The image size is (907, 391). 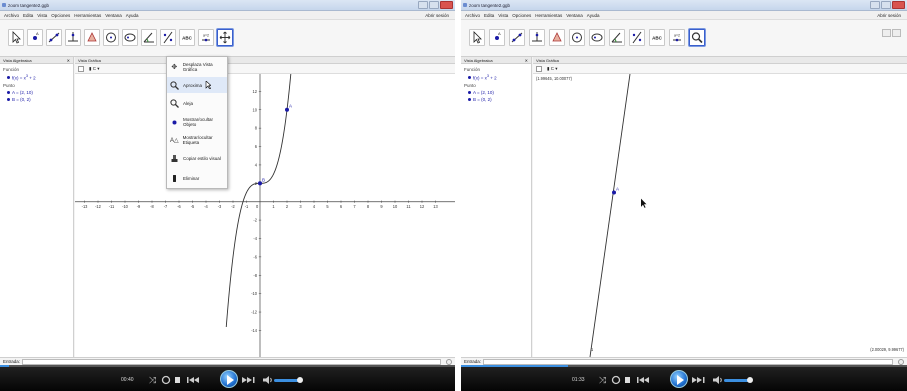 I want to click on volume-icon, so click(x=267, y=380).